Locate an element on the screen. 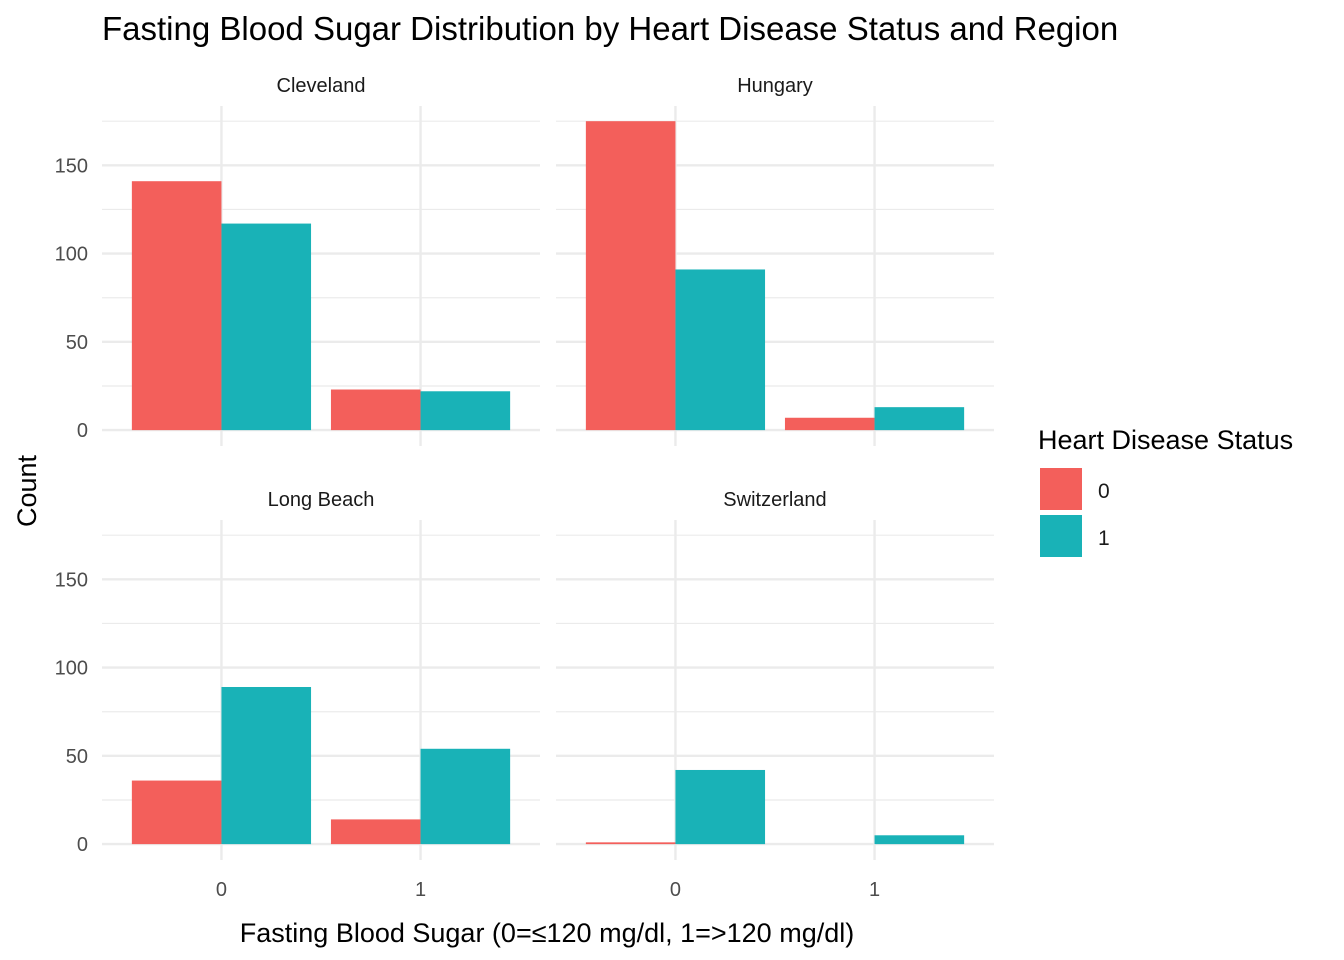 Image resolution: width=1344 pixels, height=960 pixels. bar-hungary-fbs1-status1 is located at coordinates (919, 419).